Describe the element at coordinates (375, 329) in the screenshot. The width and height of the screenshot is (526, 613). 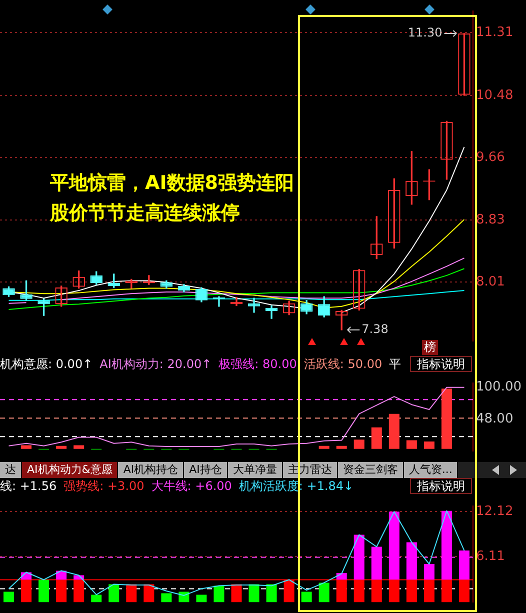
I see `annotation: 7.38` at that location.